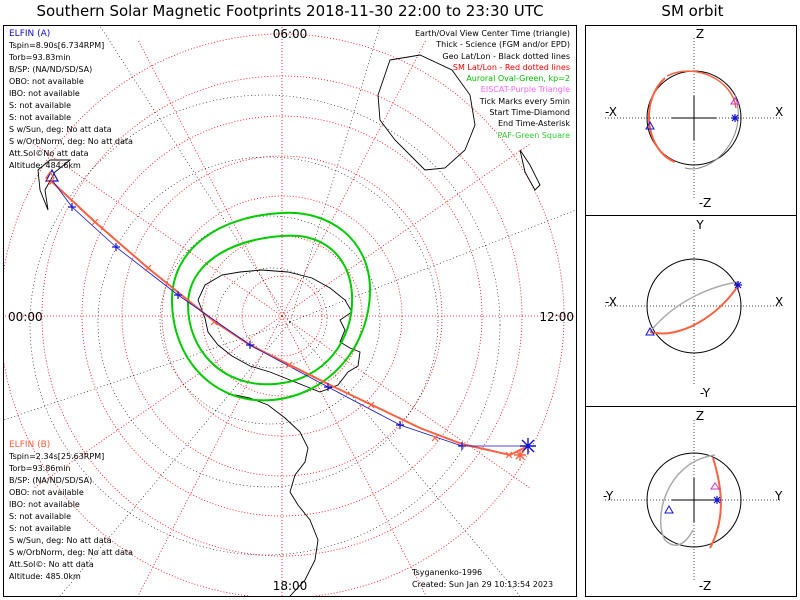  Describe the element at coordinates (30, 445) in the screenshot. I see `elfin-b-label: ELFIN (B)` at that location.